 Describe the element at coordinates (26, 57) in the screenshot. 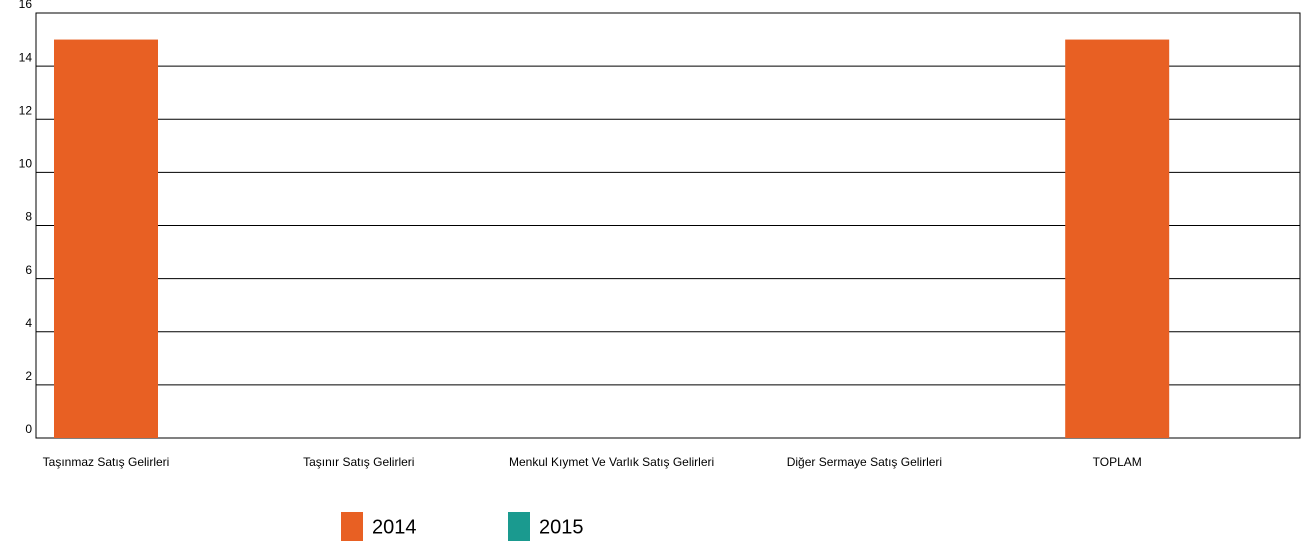

I see `y-tick-label: 14` at that location.